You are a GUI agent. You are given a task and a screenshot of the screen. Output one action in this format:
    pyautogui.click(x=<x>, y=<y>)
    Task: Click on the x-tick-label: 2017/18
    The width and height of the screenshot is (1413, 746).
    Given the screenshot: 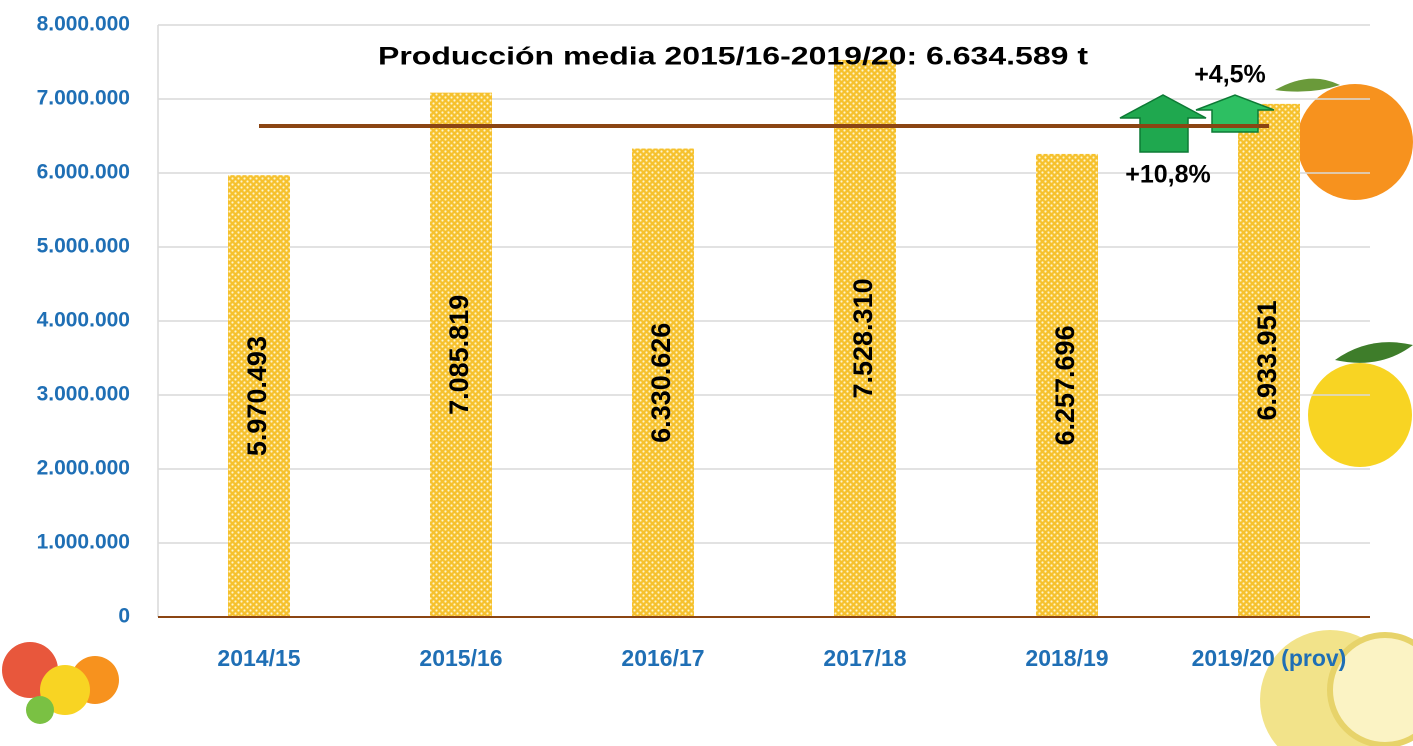 What is the action you would take?
    pyautogui.click(x=864, y=658)
    